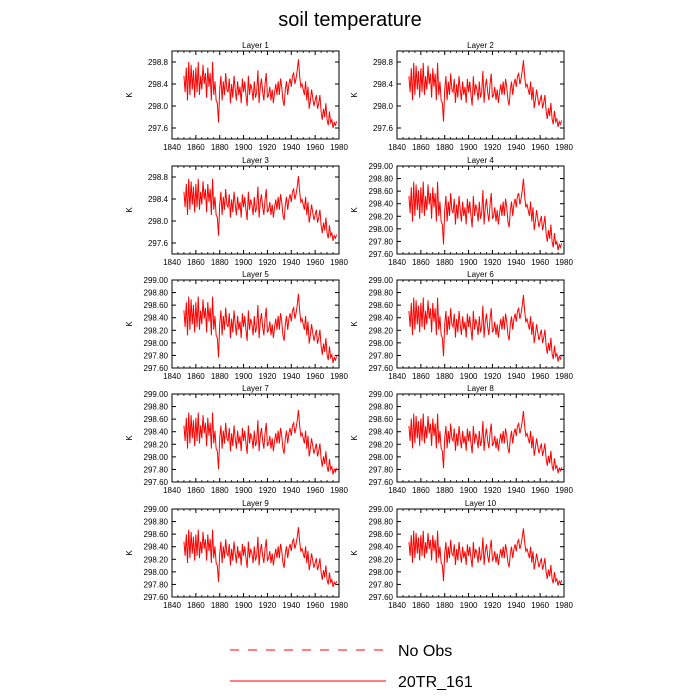  What do you see at coordinates (255, 388) in the screenshot?
I see `panel-title: Layer 7` at bounding box center [255, 388].